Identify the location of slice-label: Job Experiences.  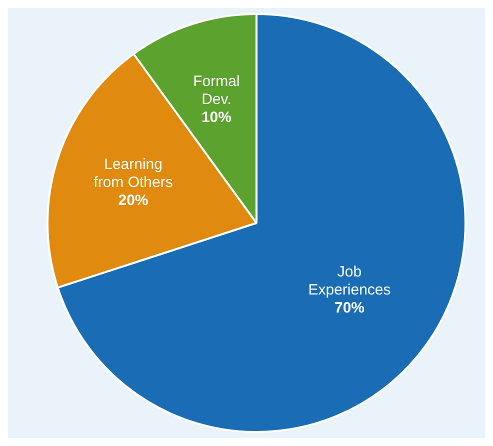
(349, 281).